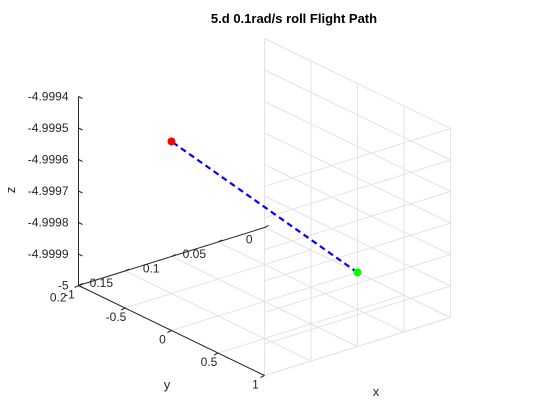 Image resolution: width=560 pixels, height=420 pixels. Describe the element at coordinates (255, 385) in the screenshot. I see `x-tick-label: 1` at that location.